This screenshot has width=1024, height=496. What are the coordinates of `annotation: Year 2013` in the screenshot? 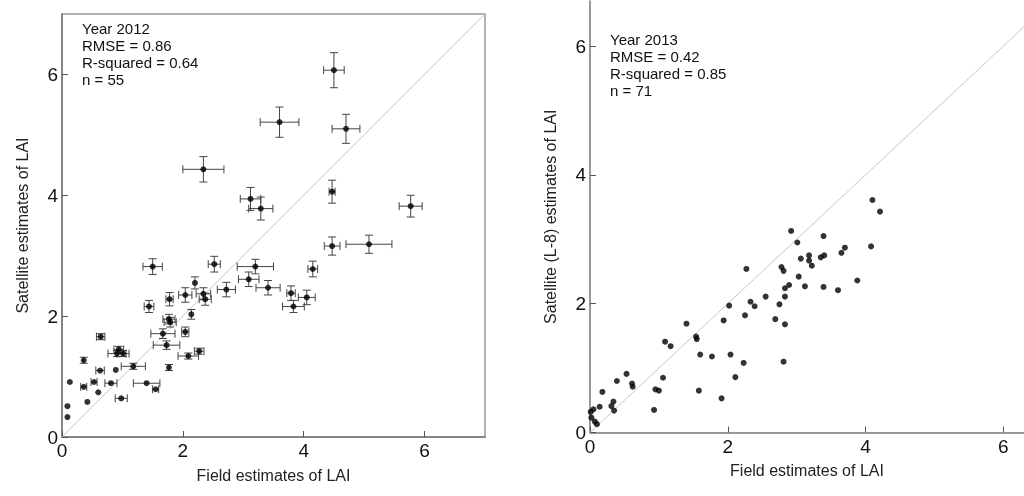 It's located at (644, 39).